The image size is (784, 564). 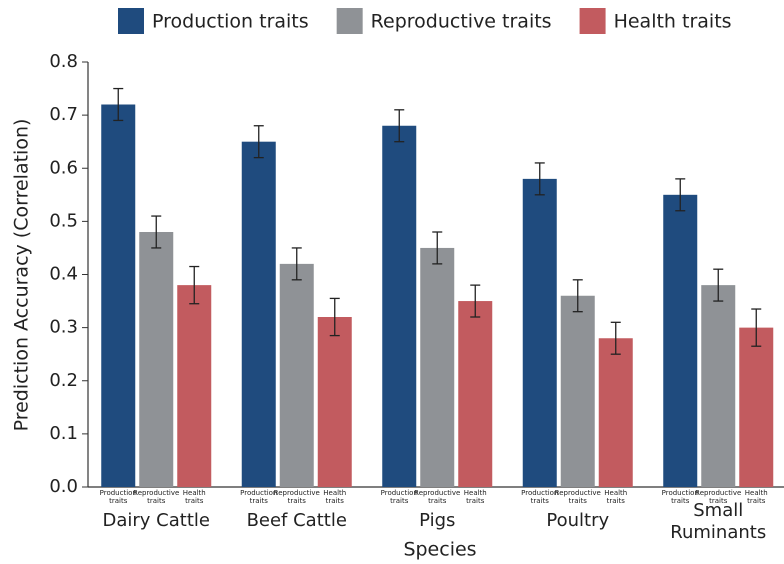 What do you see at coordinates (577, 520) in the screenshot?
I see `x-tick-label: Poultry` at bounding box center [577, 520].